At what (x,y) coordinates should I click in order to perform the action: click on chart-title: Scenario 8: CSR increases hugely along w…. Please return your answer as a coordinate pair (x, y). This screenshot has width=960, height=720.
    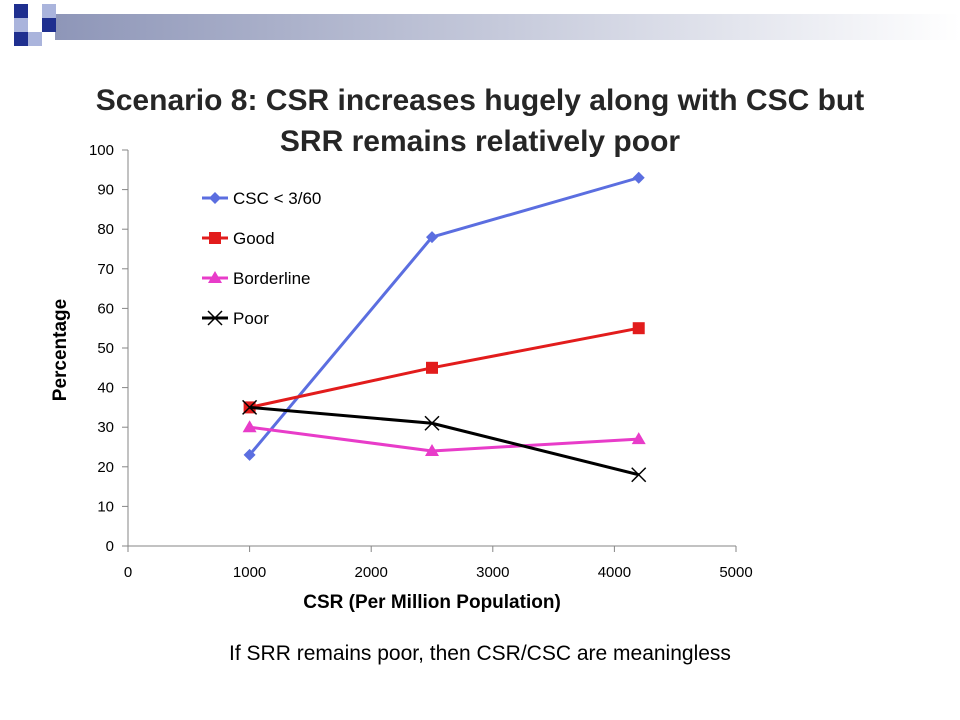
    Looking at the image, I should click on (480, 121).